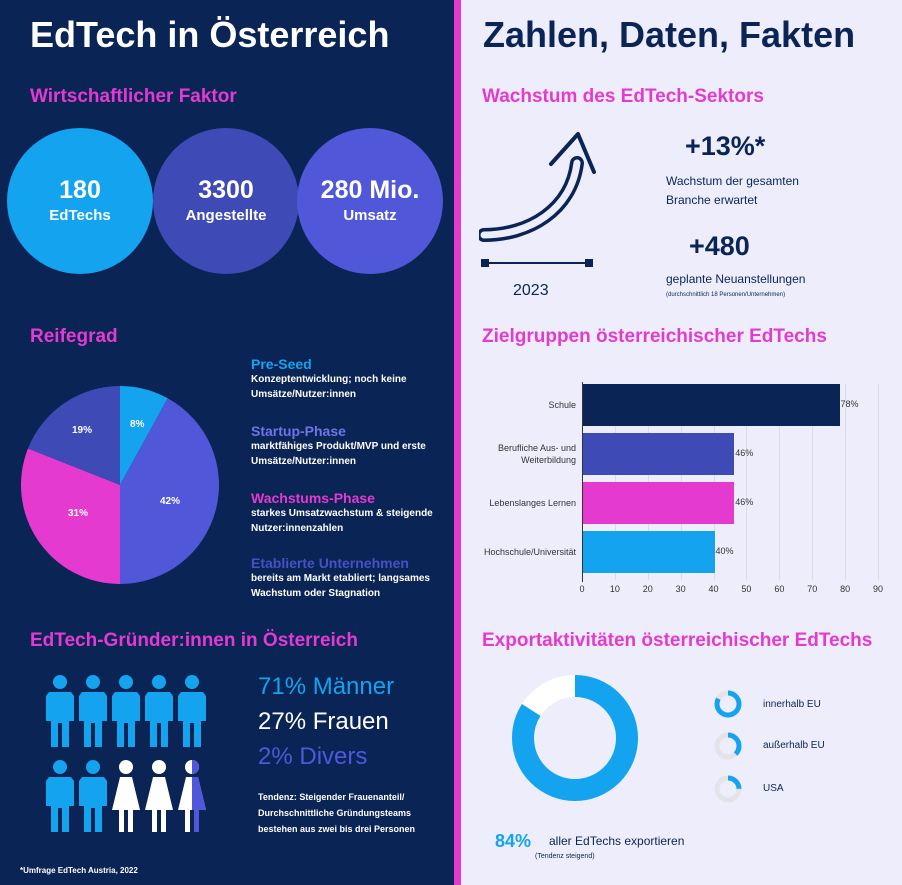 Image resolution: width=902 pixels, height=885 pixels. What do you see at coordinates (877, 589) in the screenshot?
I see `x-tick-label: 90` at bounding box center [877, 589].